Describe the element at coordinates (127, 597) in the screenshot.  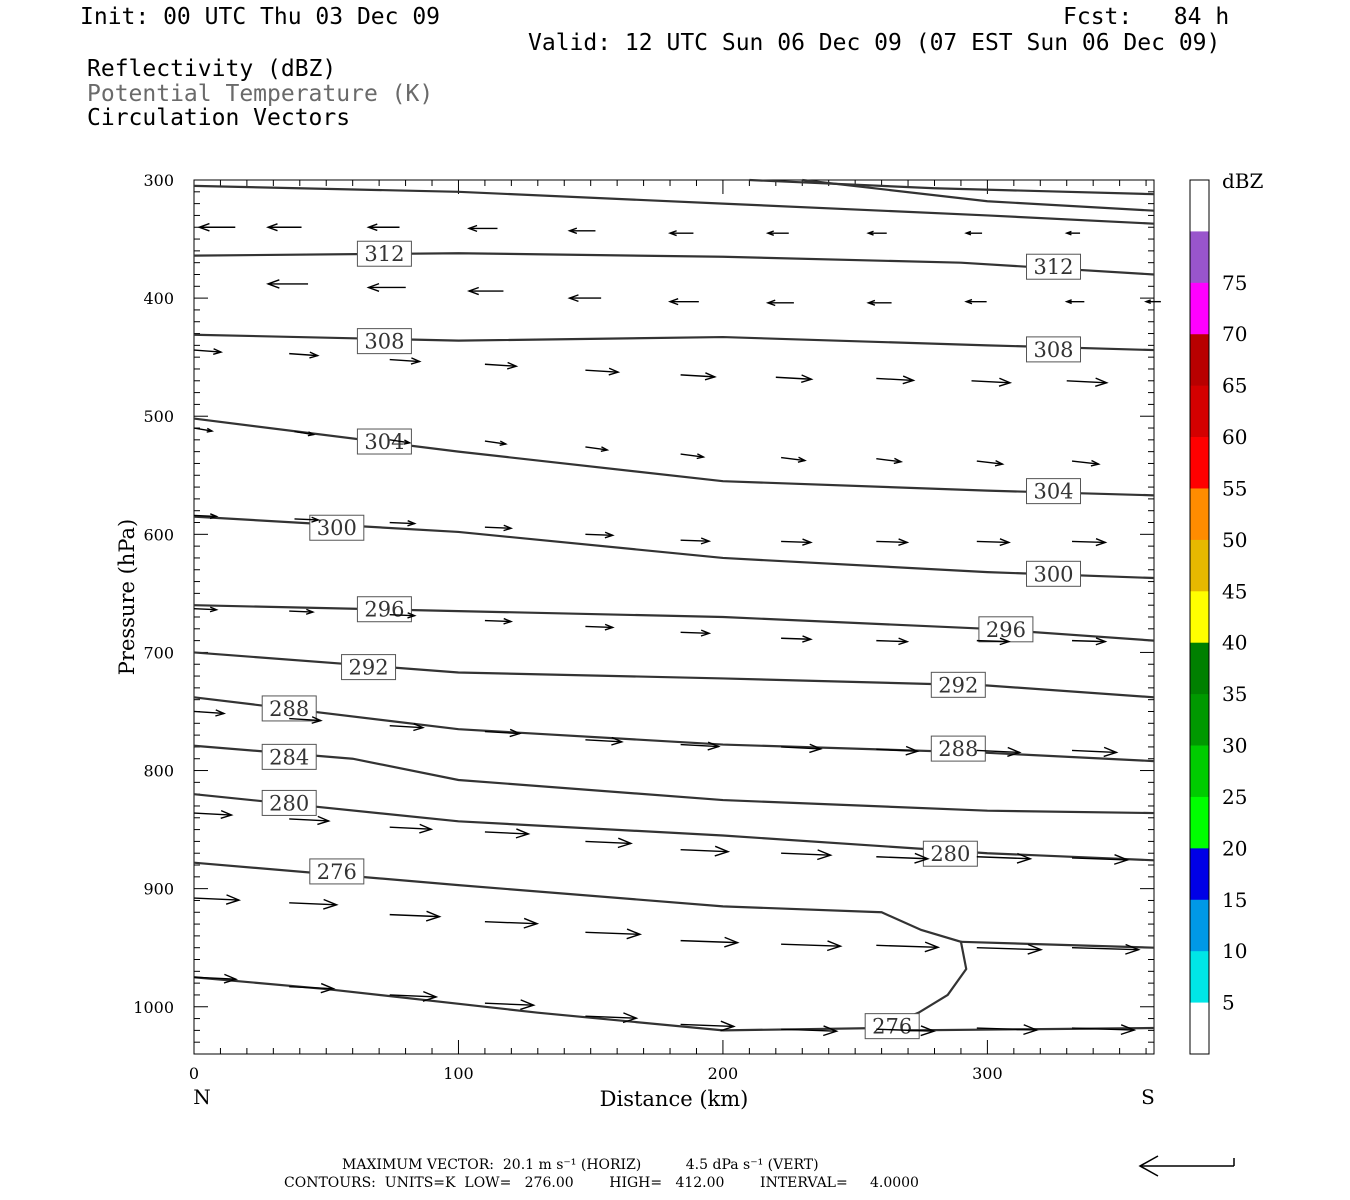
I see `y-axis-label: Pressure (hPa)` at that location.